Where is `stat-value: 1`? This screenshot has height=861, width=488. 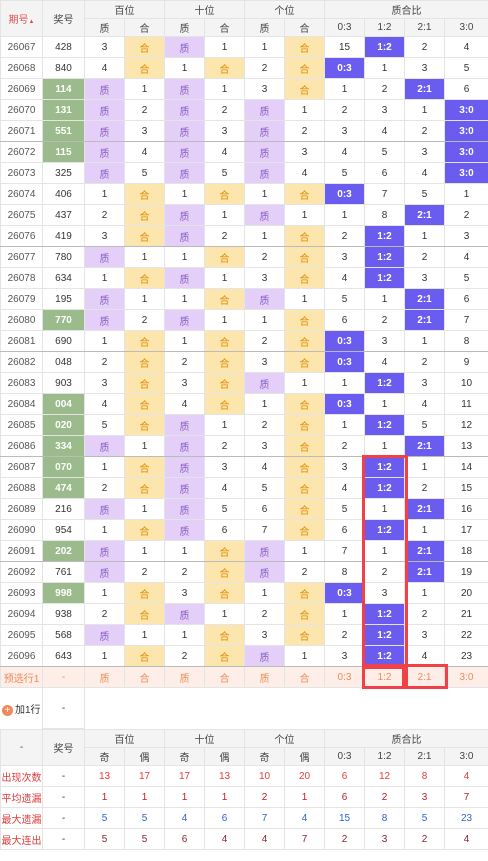
stat-value: 1 is located at coordinates (184, 797).